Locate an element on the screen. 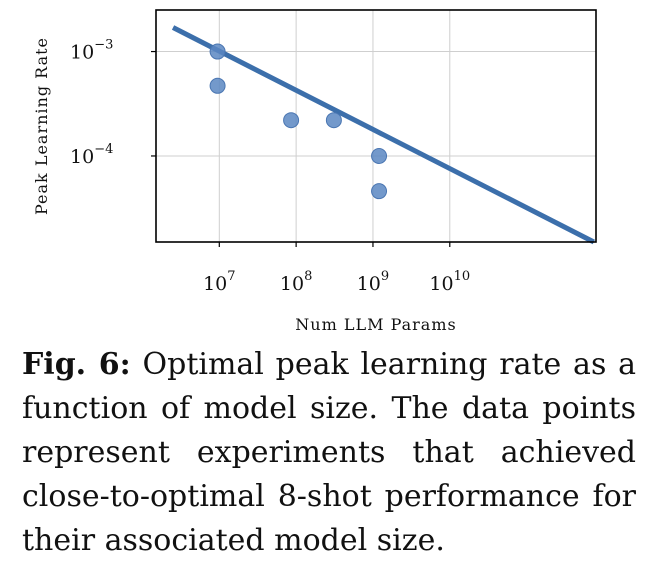  x-tick-label-0: 10⁷ is located at coordinates (219, 282).